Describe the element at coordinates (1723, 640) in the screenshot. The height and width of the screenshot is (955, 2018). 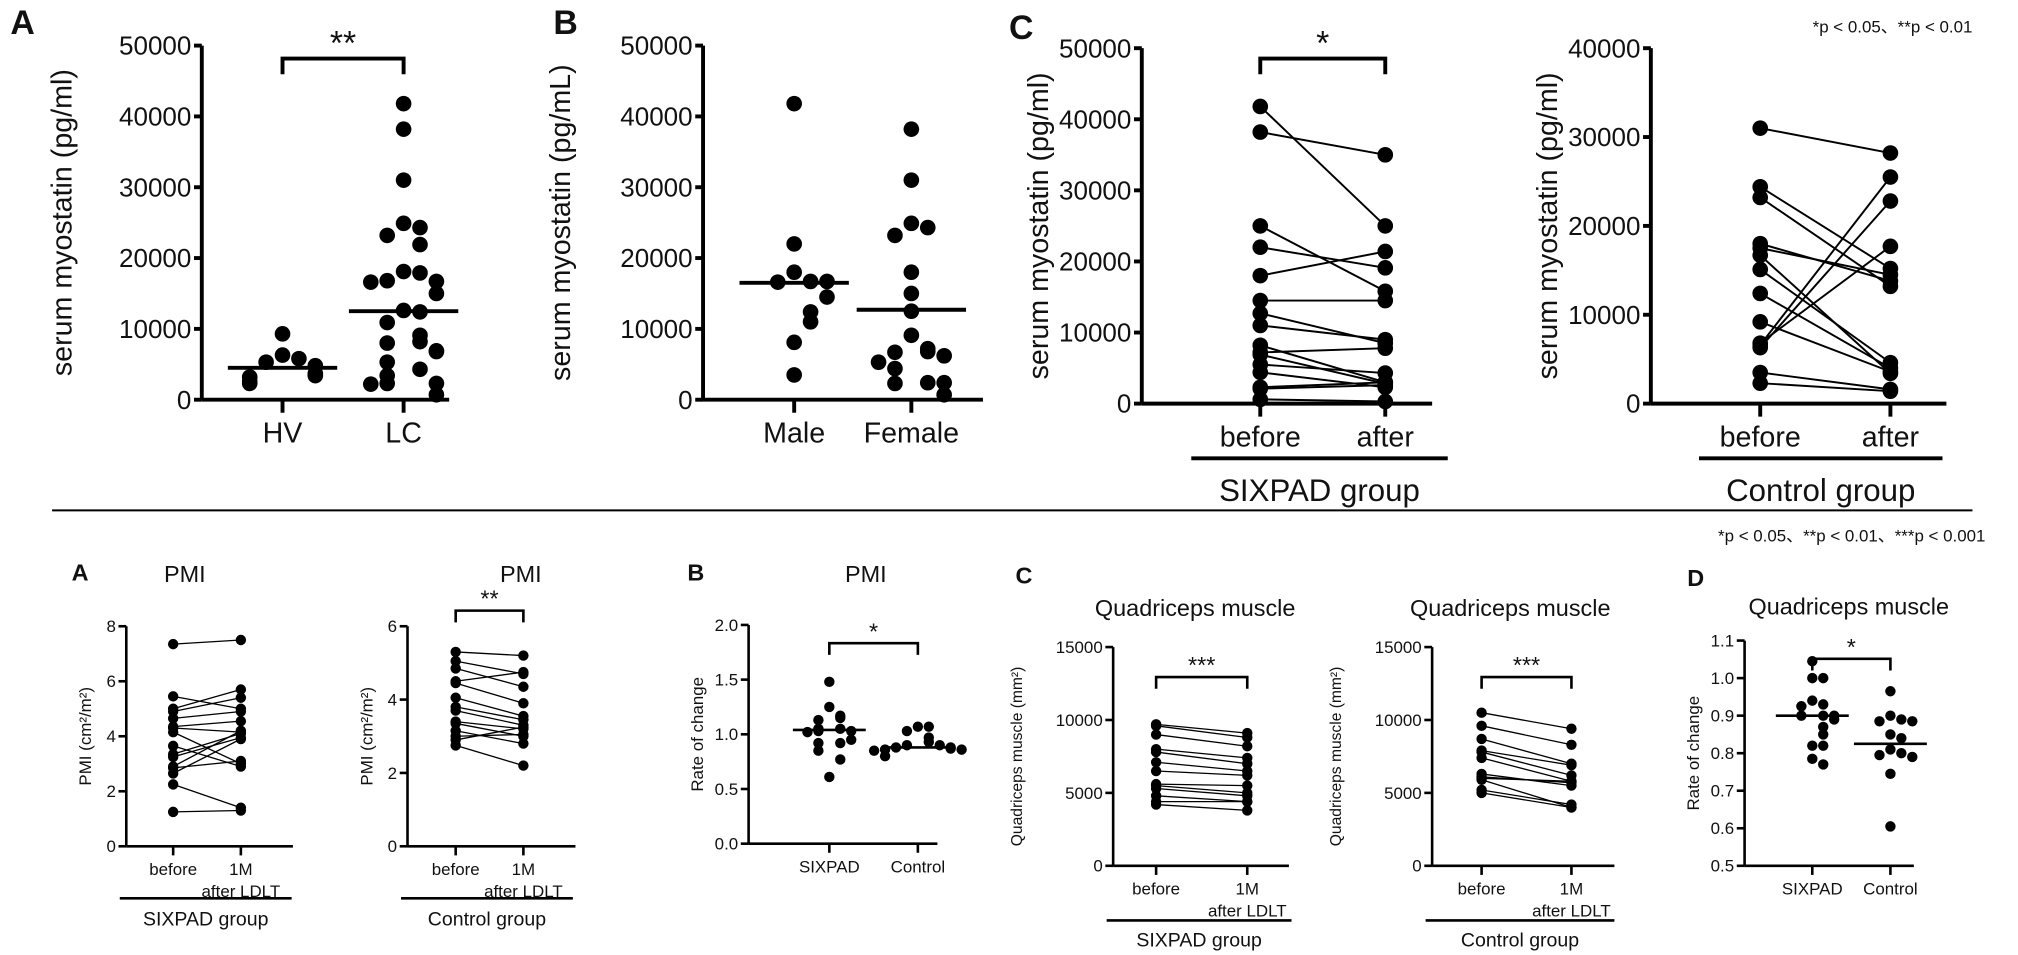
I see `y-tick-label: 1.1` at that location.